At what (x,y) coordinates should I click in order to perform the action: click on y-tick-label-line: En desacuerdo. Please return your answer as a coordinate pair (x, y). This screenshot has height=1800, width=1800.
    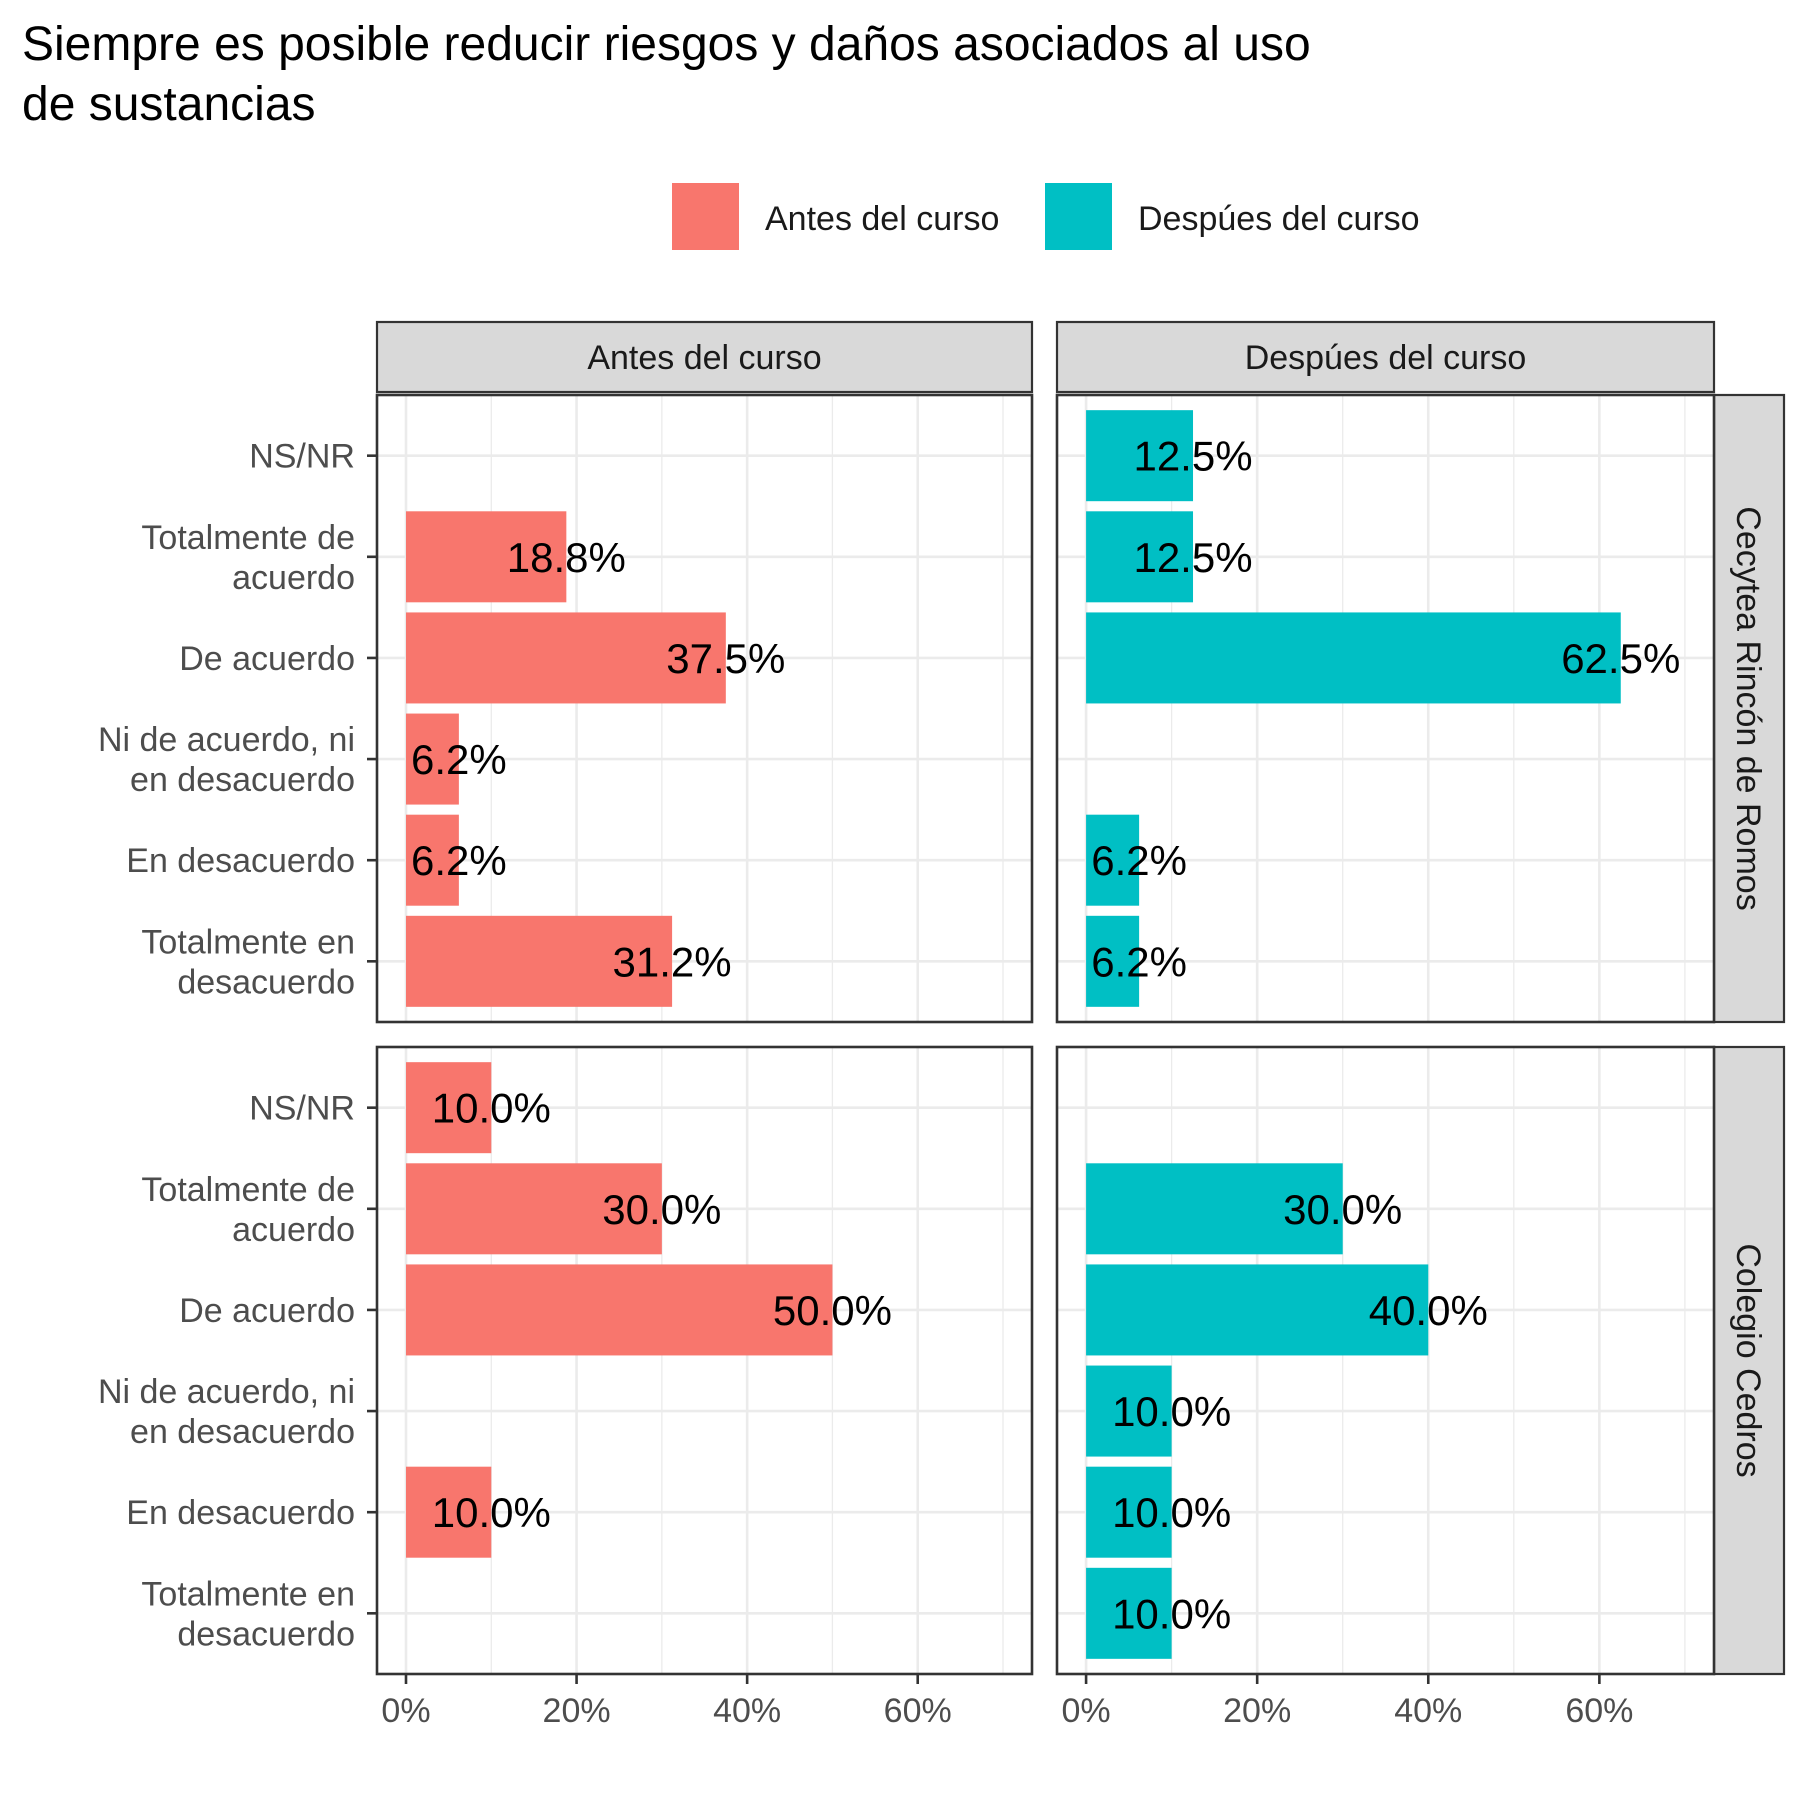
    Looking at the image, I should click on (240, 1513).